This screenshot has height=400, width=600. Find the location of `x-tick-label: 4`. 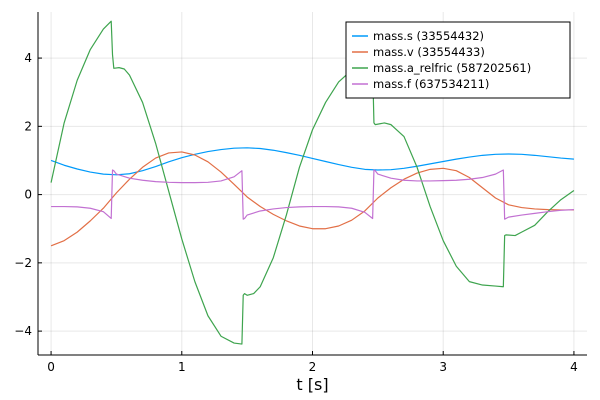

x-tick-label: 4 is located at coordinates (574, 367).